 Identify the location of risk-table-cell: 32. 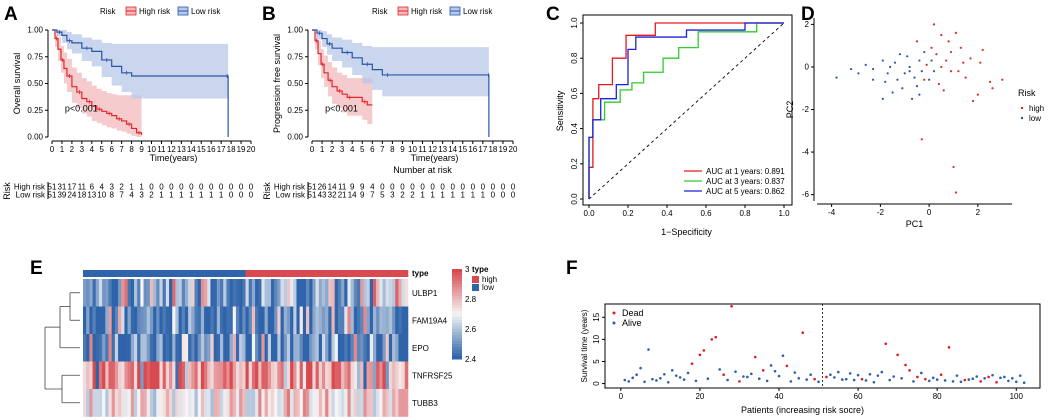
(332, 195).